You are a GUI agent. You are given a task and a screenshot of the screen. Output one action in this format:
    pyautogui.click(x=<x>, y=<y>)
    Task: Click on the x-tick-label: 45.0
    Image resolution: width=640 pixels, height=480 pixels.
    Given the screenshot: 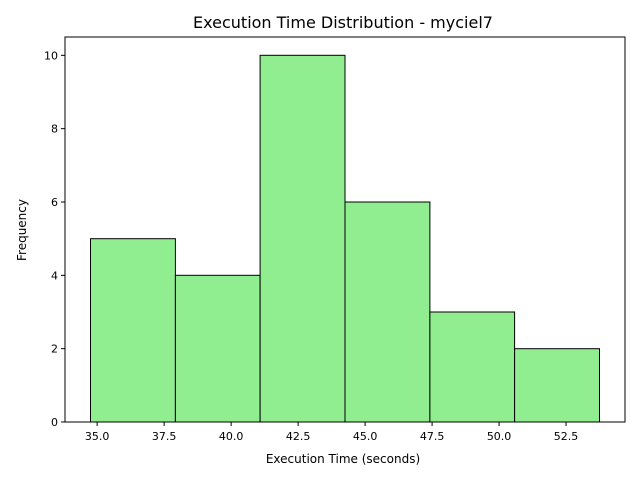 What is the action you would take?
    pyautogui.click(x=365, y=436)
    